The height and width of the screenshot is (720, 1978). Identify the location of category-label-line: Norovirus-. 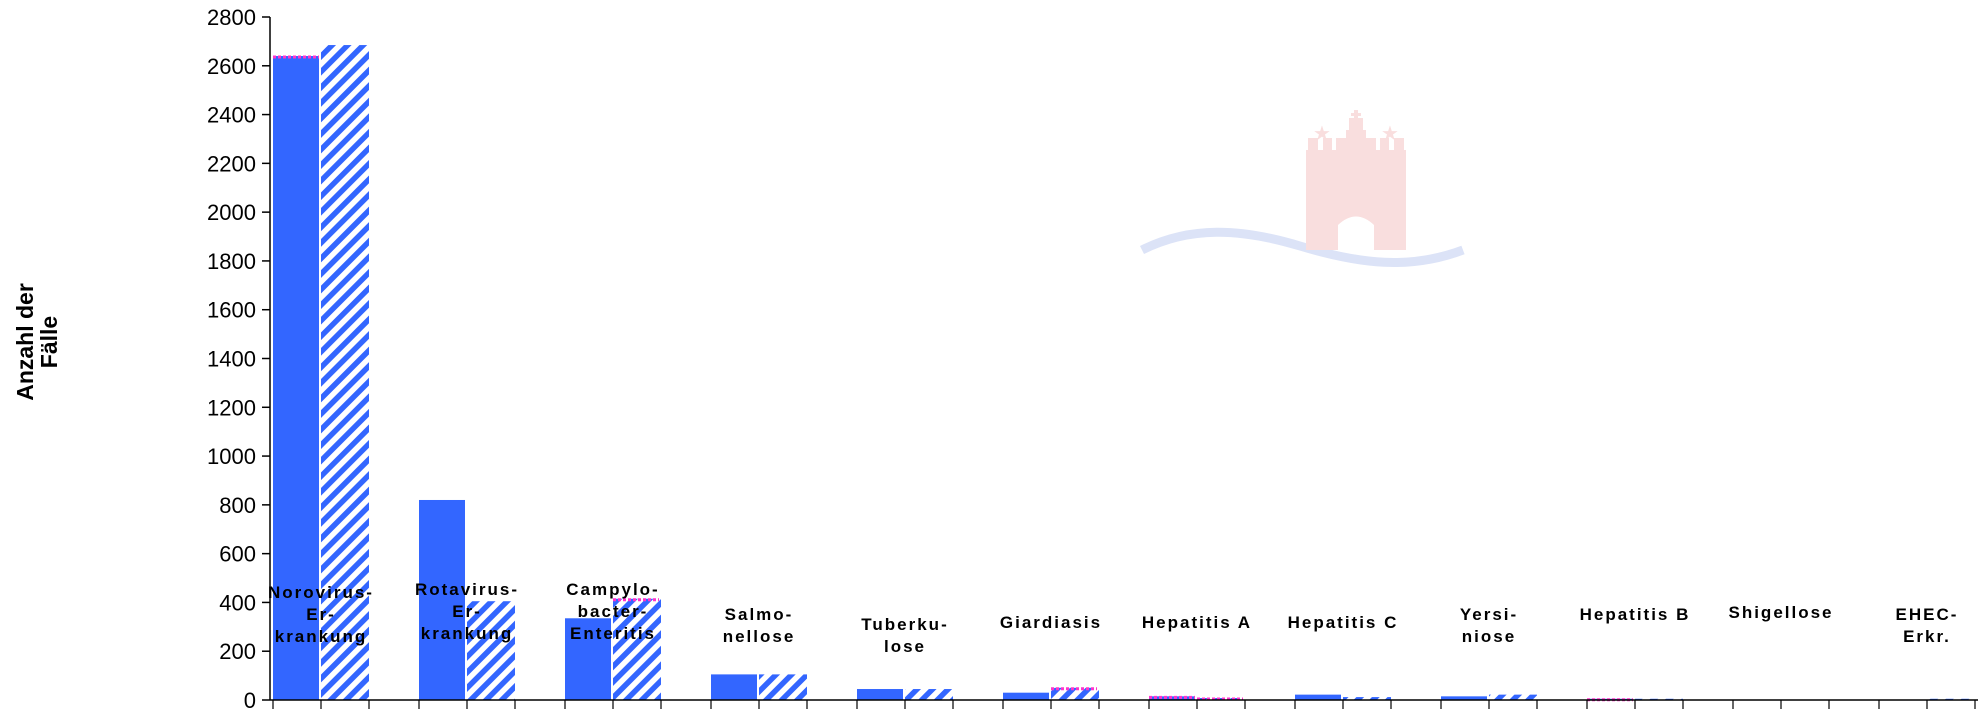
(321, 592).